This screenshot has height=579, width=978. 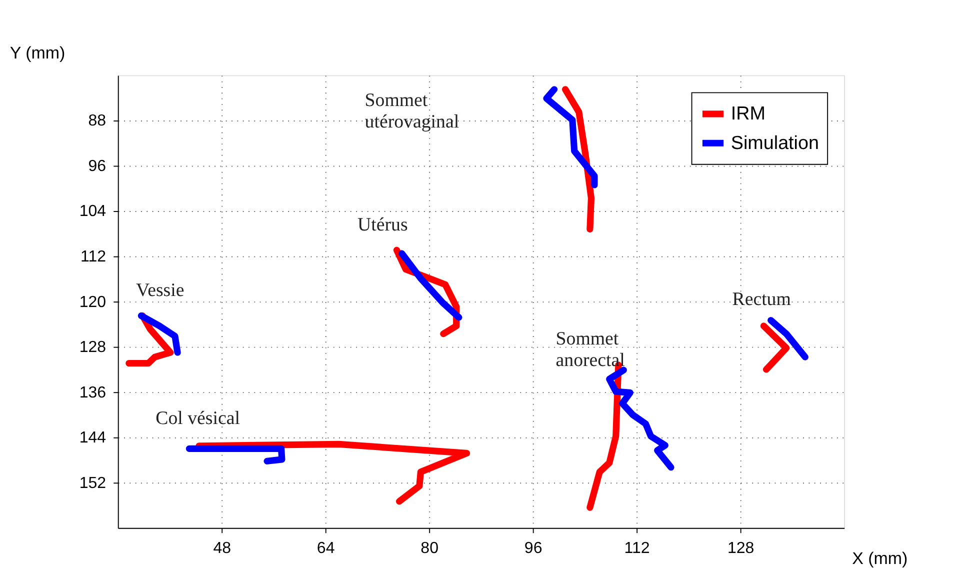 I want to click on legend-label: Simulation, so click(x=774, y=142).